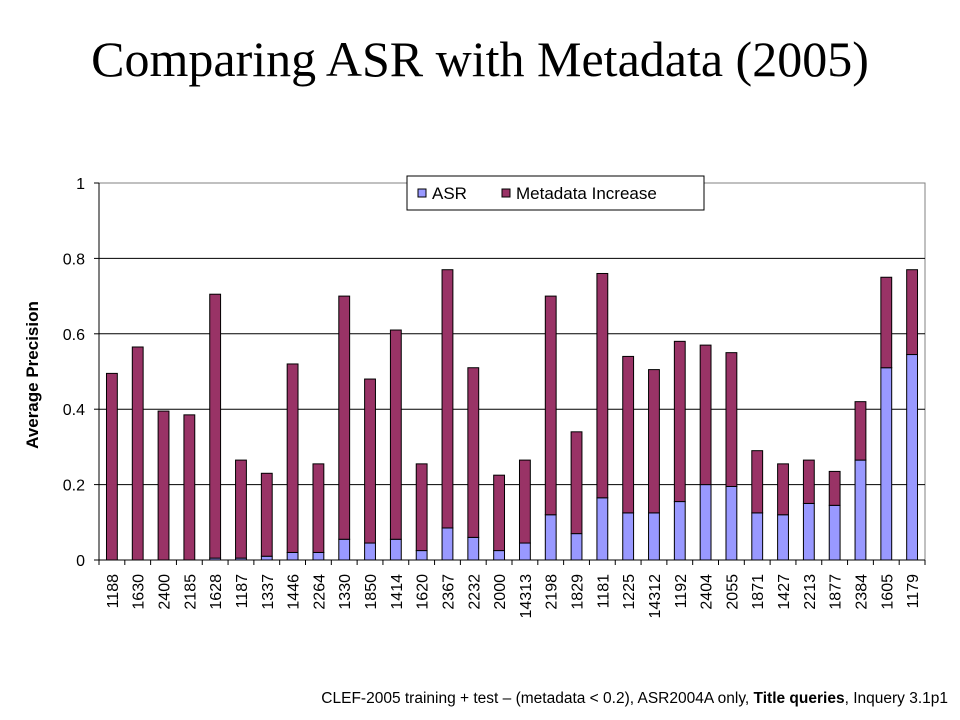  I want to click on x-tick-label: 2198, so click(552, 592).